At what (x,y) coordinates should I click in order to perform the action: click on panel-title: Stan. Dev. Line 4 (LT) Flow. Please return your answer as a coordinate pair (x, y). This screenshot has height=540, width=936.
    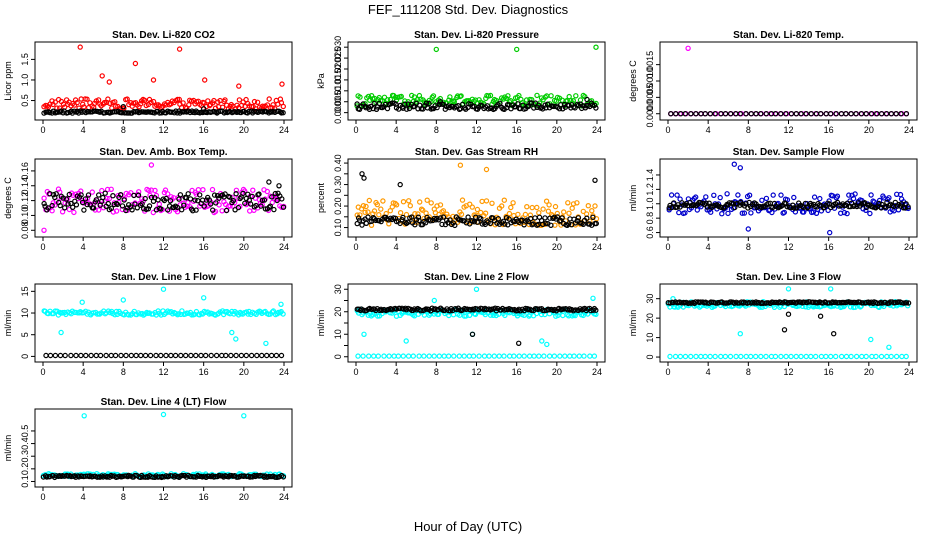
    Looking at the image, I should click on (164, 402).